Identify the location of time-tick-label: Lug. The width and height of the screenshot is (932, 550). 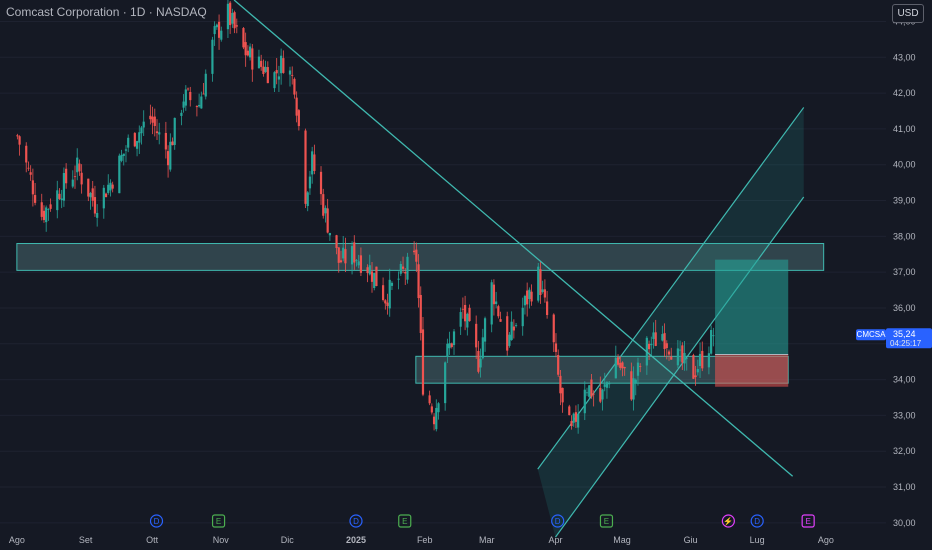
(757, 540).